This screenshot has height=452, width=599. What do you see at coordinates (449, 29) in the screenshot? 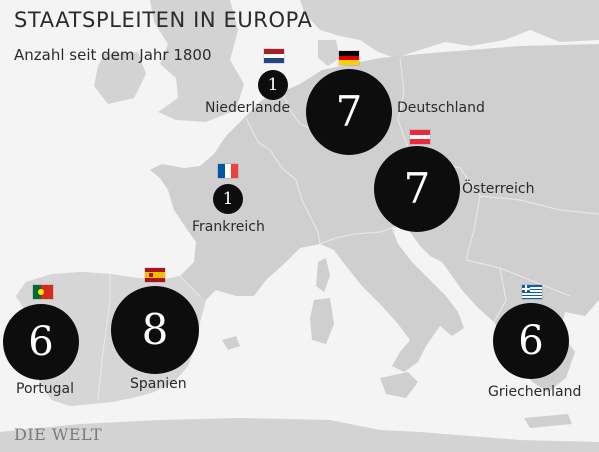
I see `scandinavia-landmass` at bounding box center [449, 29].